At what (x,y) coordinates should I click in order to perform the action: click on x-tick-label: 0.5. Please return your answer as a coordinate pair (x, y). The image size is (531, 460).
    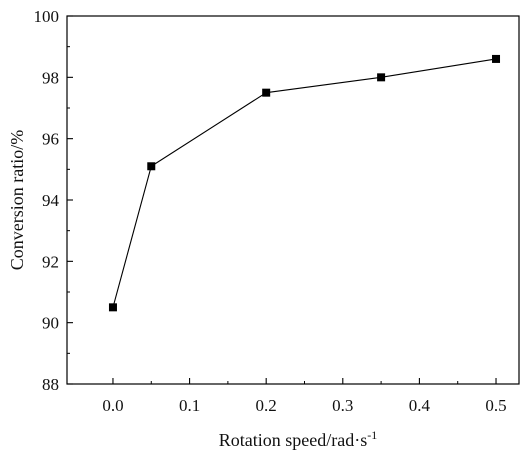
    Looking at the image, I should click on (495, 405).